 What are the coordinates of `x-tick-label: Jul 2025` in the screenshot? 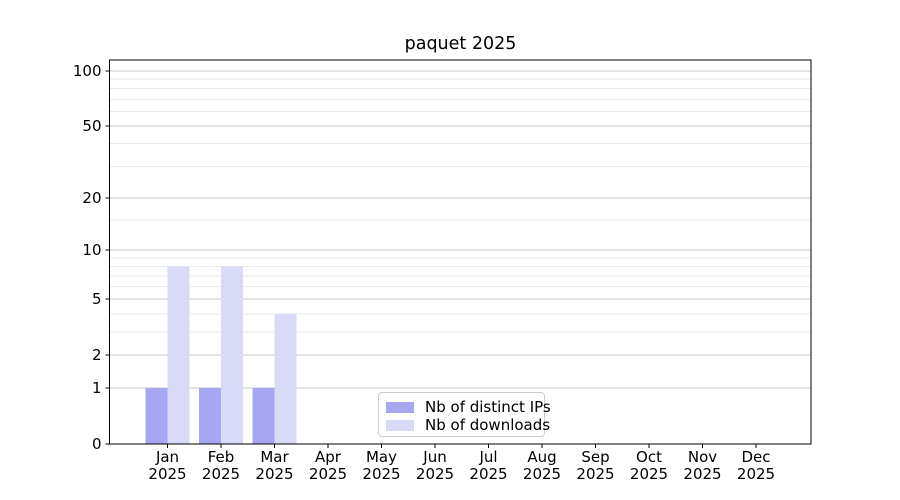 It's located at (488, 465).